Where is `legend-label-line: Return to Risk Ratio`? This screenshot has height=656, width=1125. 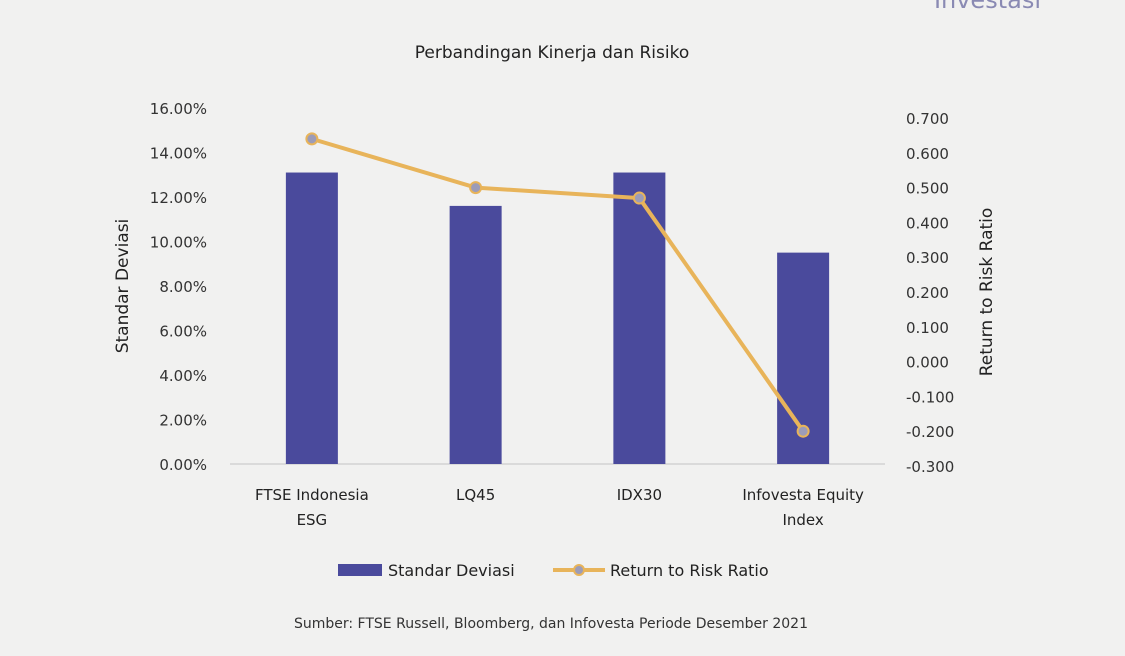 legend-label-line: Return to Risk Ratio is located at coordinates (689, 570).